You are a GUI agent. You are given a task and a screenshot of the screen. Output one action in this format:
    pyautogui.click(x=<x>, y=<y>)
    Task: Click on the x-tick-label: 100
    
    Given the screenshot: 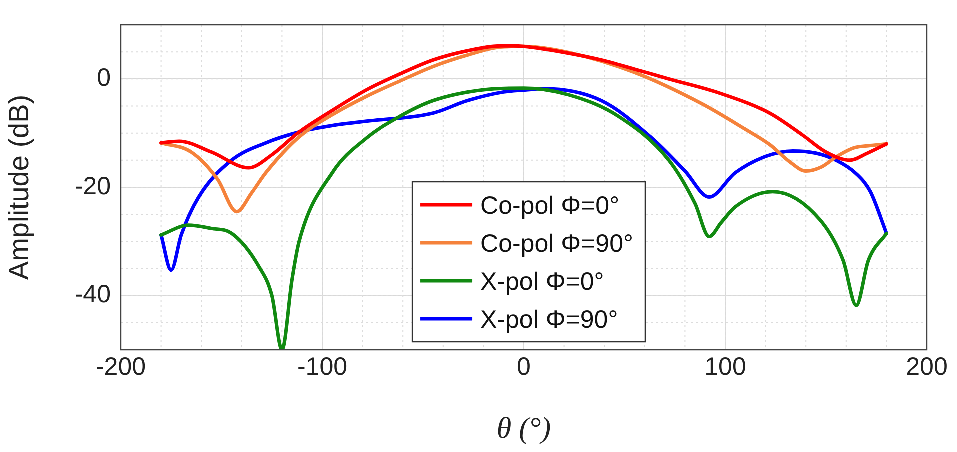 What is the action you would take?
    pyautogui.click(x=725, y=366)
    